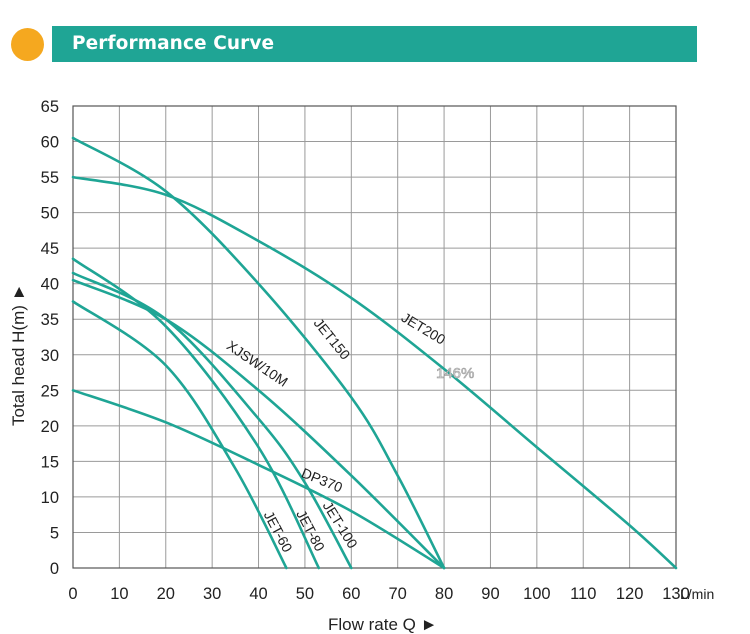  Describe the element at coordinates (166, 594) in the screenshot. I see `x-tick-label: 20` at that location.